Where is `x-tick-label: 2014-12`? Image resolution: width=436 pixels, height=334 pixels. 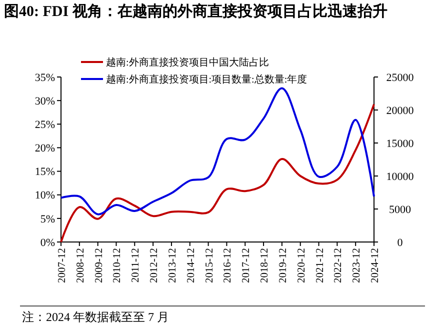 x-tick-label: 2014-12 is located at coordinates (191, 265).